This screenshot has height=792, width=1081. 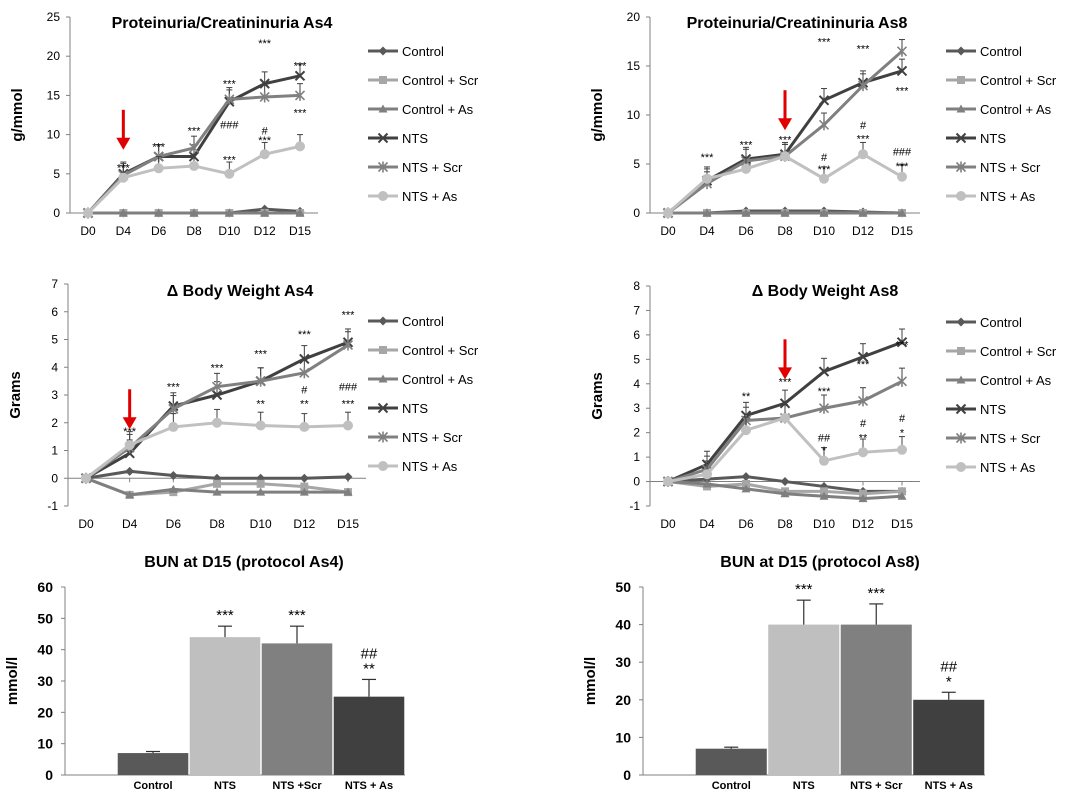 What do you see at coordinates (369, 653) in the screenshot?
I see `significance-label: ##` at bounding box center [369, 653].